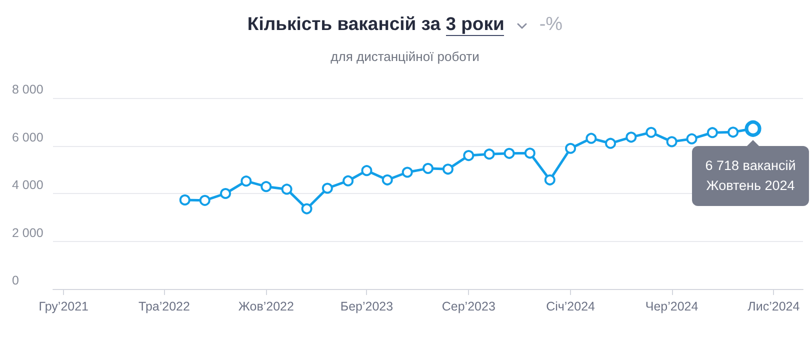 Image resolution: width=810 pixels, height=362 pixels. Describe the element at coordinates (28, 89) in the screenshot. I see `y-tick-label: 8 000` at that location.